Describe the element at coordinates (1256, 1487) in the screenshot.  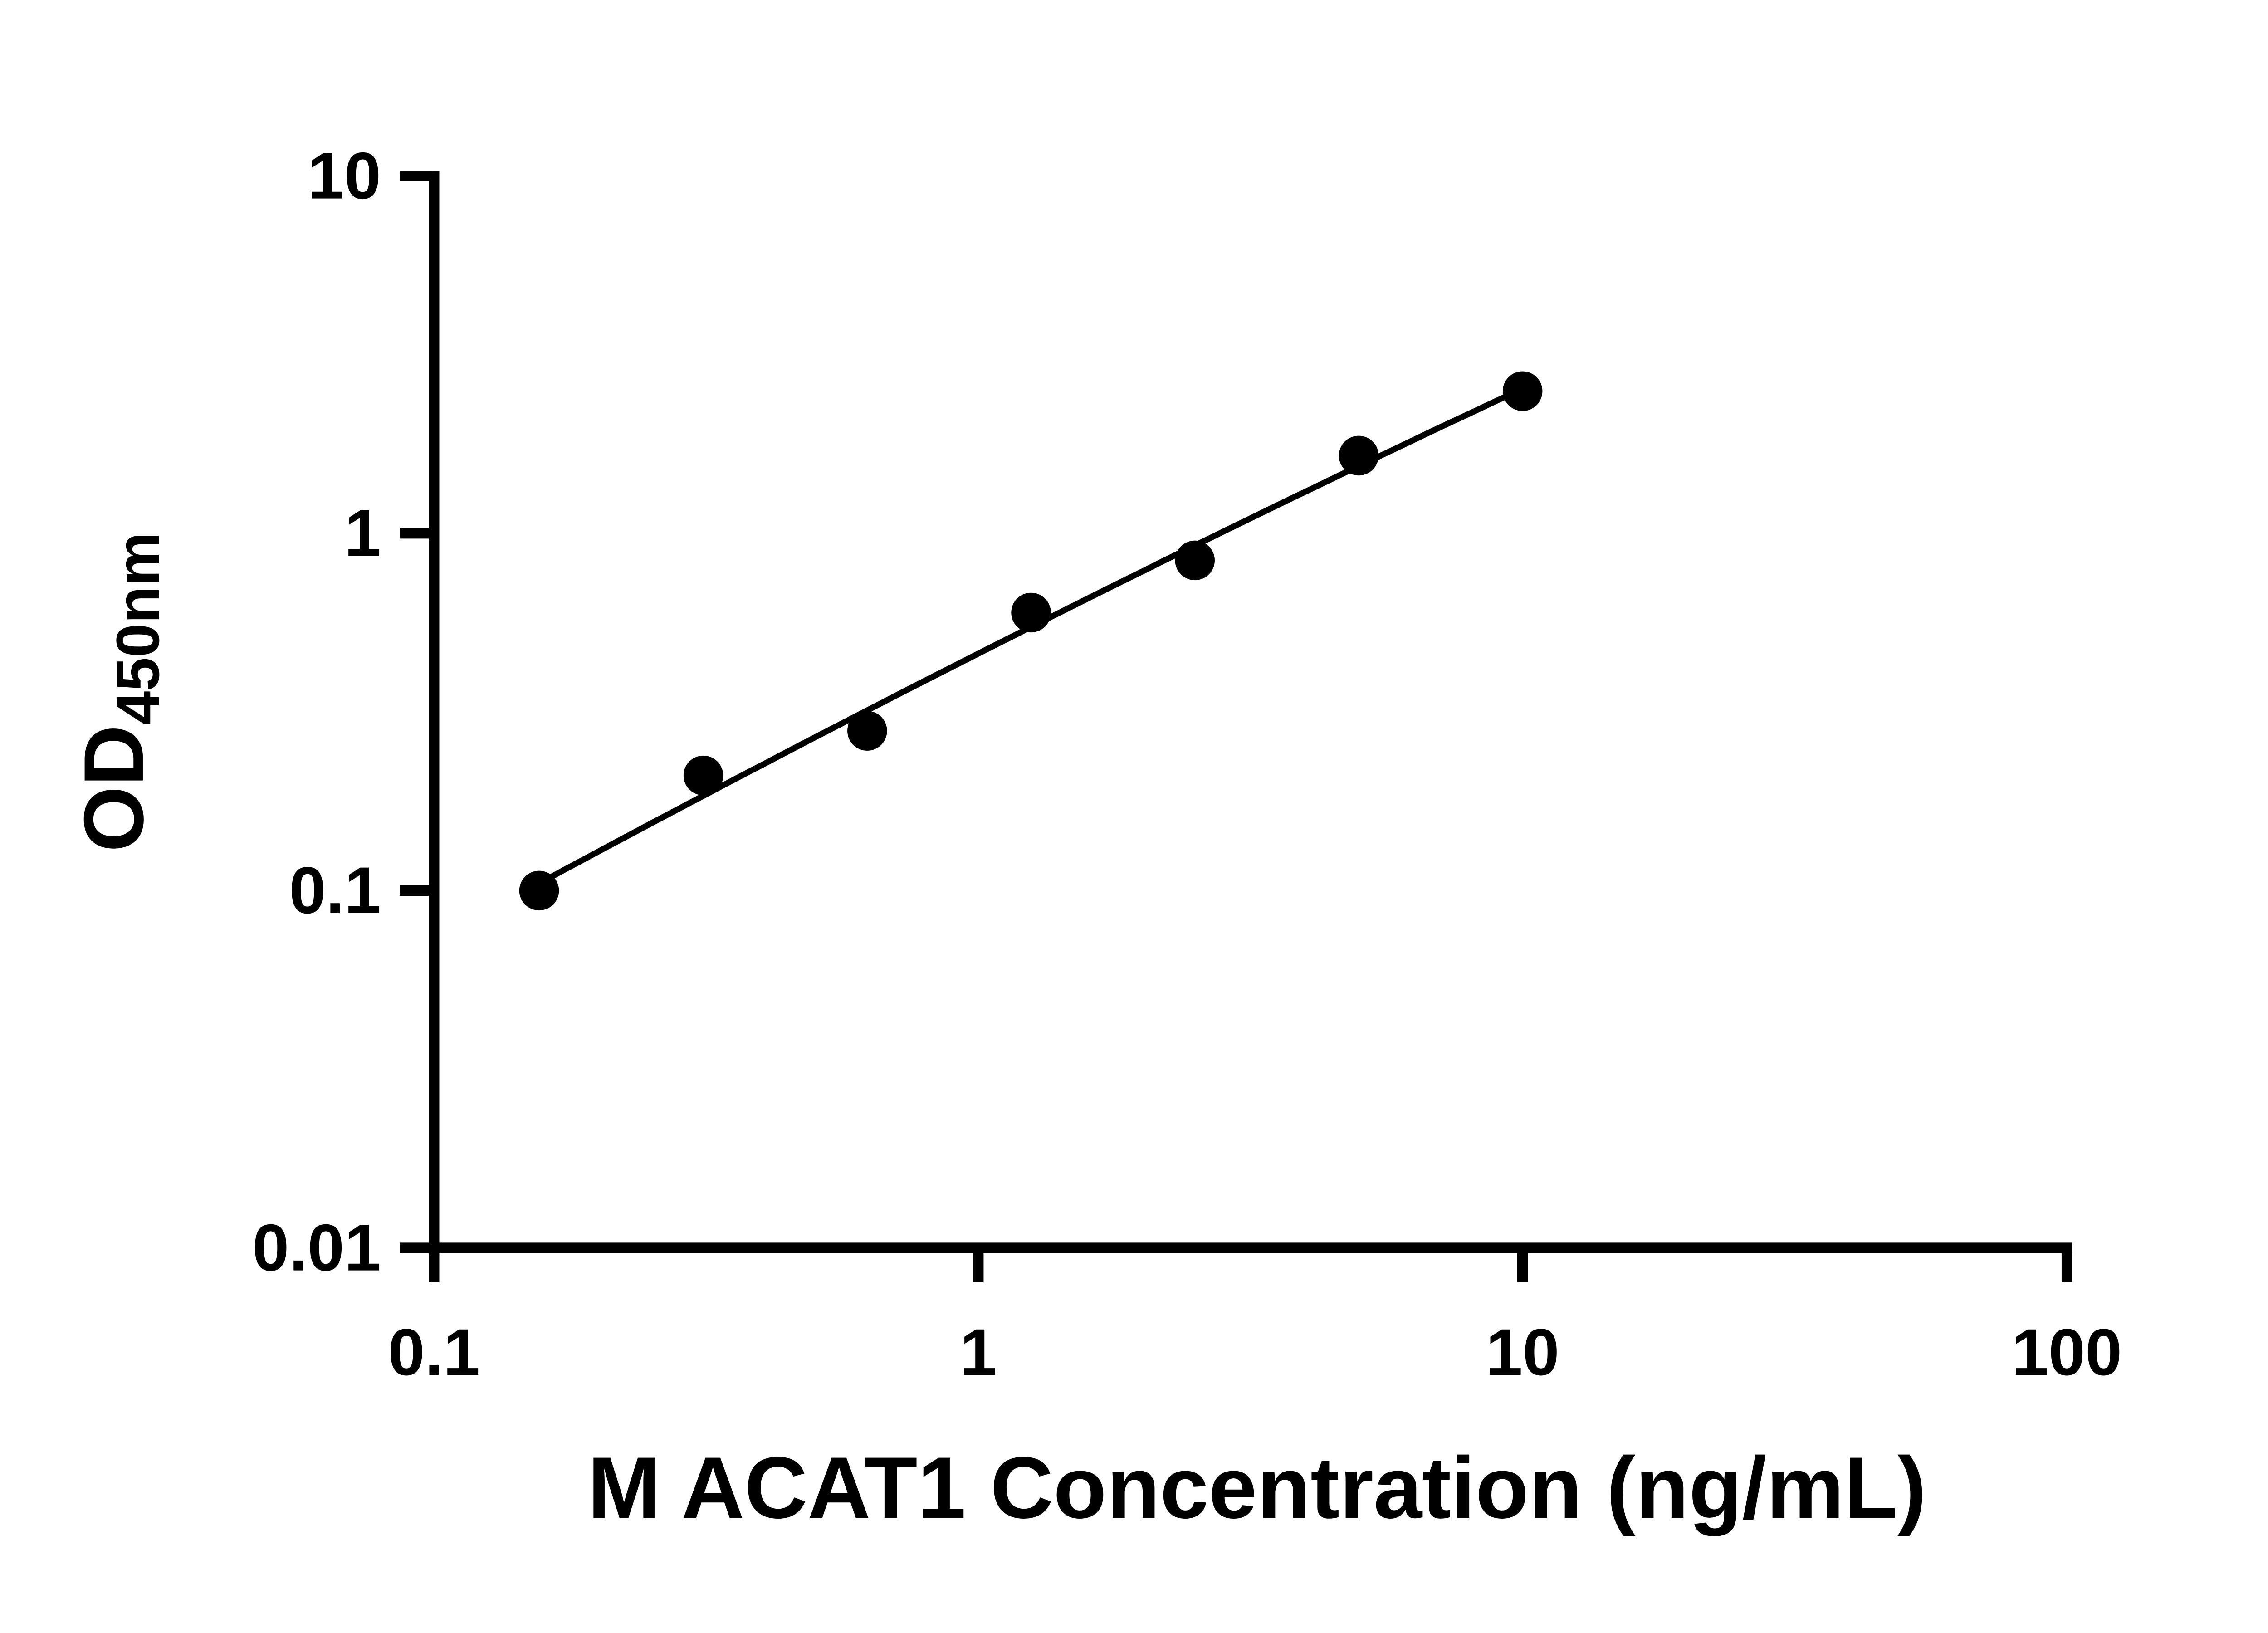
I see `x-axis-title: M ACAT1 Concentration (ng/mL)` at that location.